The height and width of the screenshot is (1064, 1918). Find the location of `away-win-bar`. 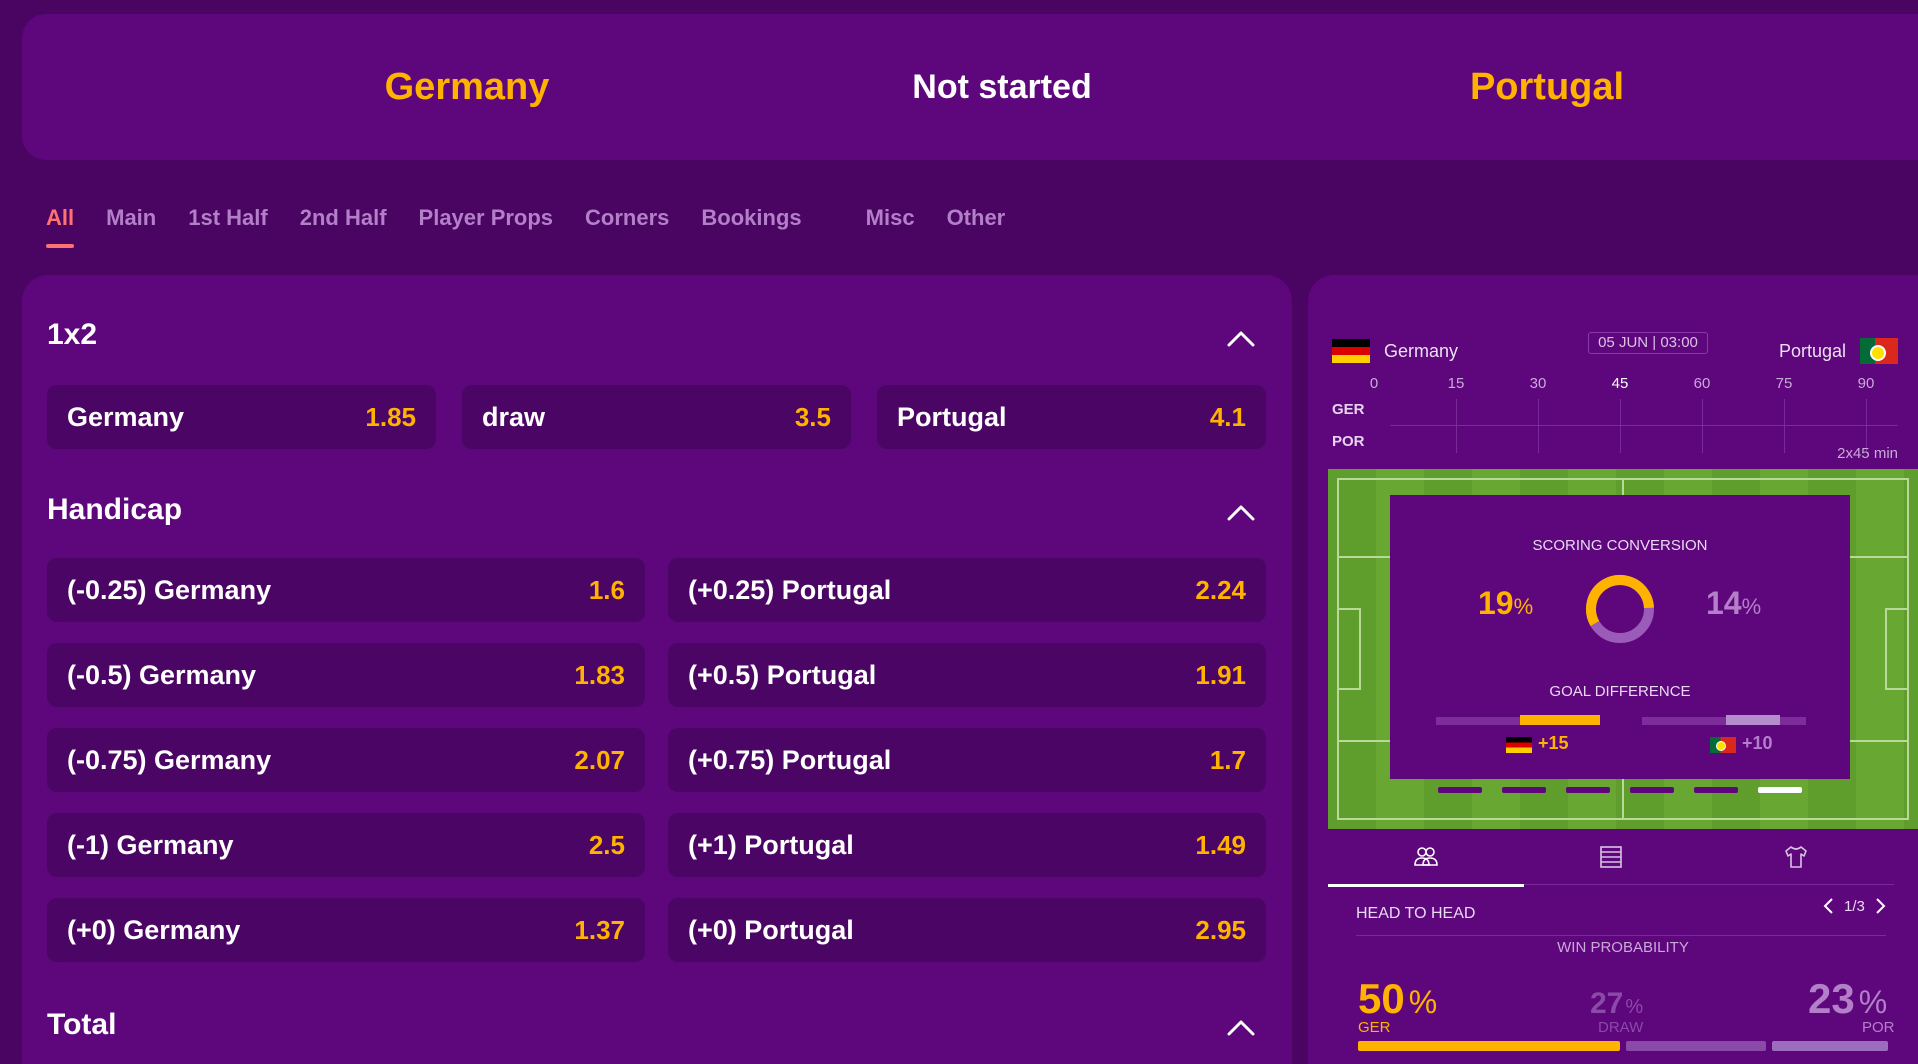

away-win-bar is located at coordinates (1830, 1046).